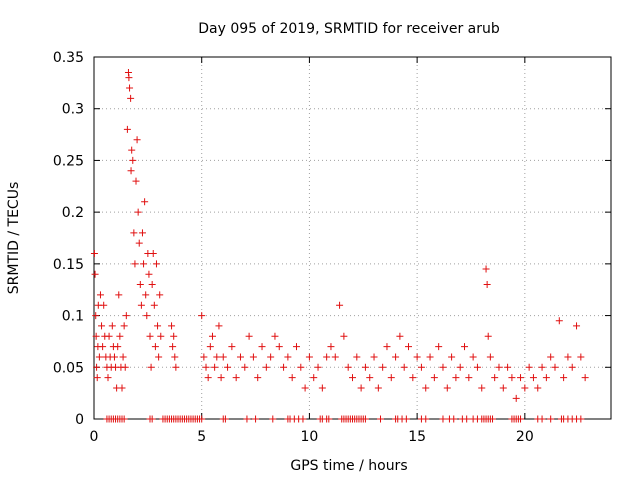 The image size is (640, 480). I want to click on y-tick-labels: 0 0.05 0.1 0.15 0.2 0.25 0.3 0.35, so click(68, 239).